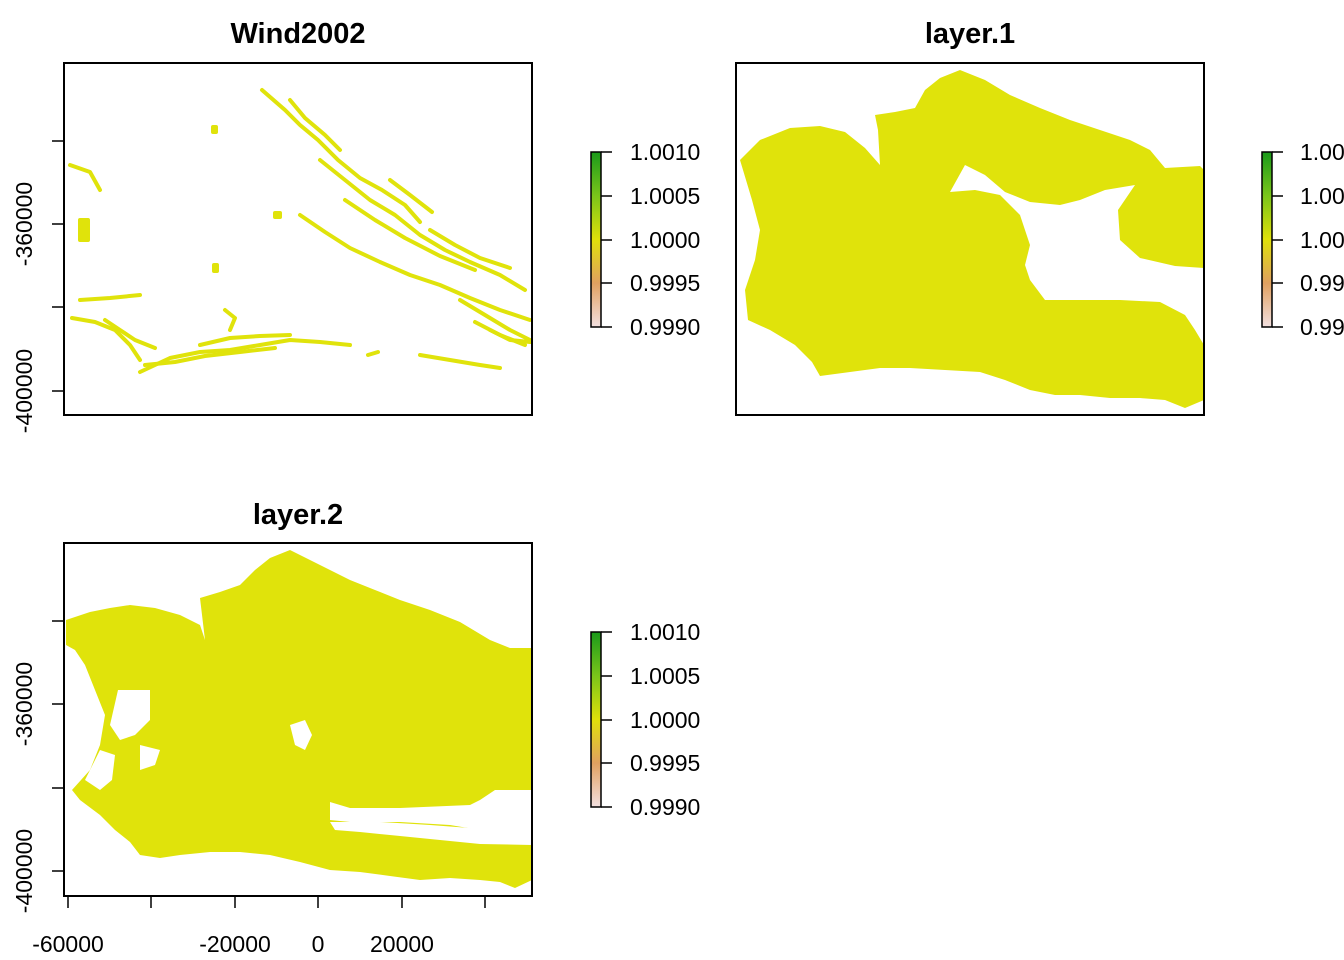 Image resolution: width=1344 pixels, height=960 pixels. I want to click on legend: 1.00 1.00 1.00 0.99 0.99, so click(1302, 239).